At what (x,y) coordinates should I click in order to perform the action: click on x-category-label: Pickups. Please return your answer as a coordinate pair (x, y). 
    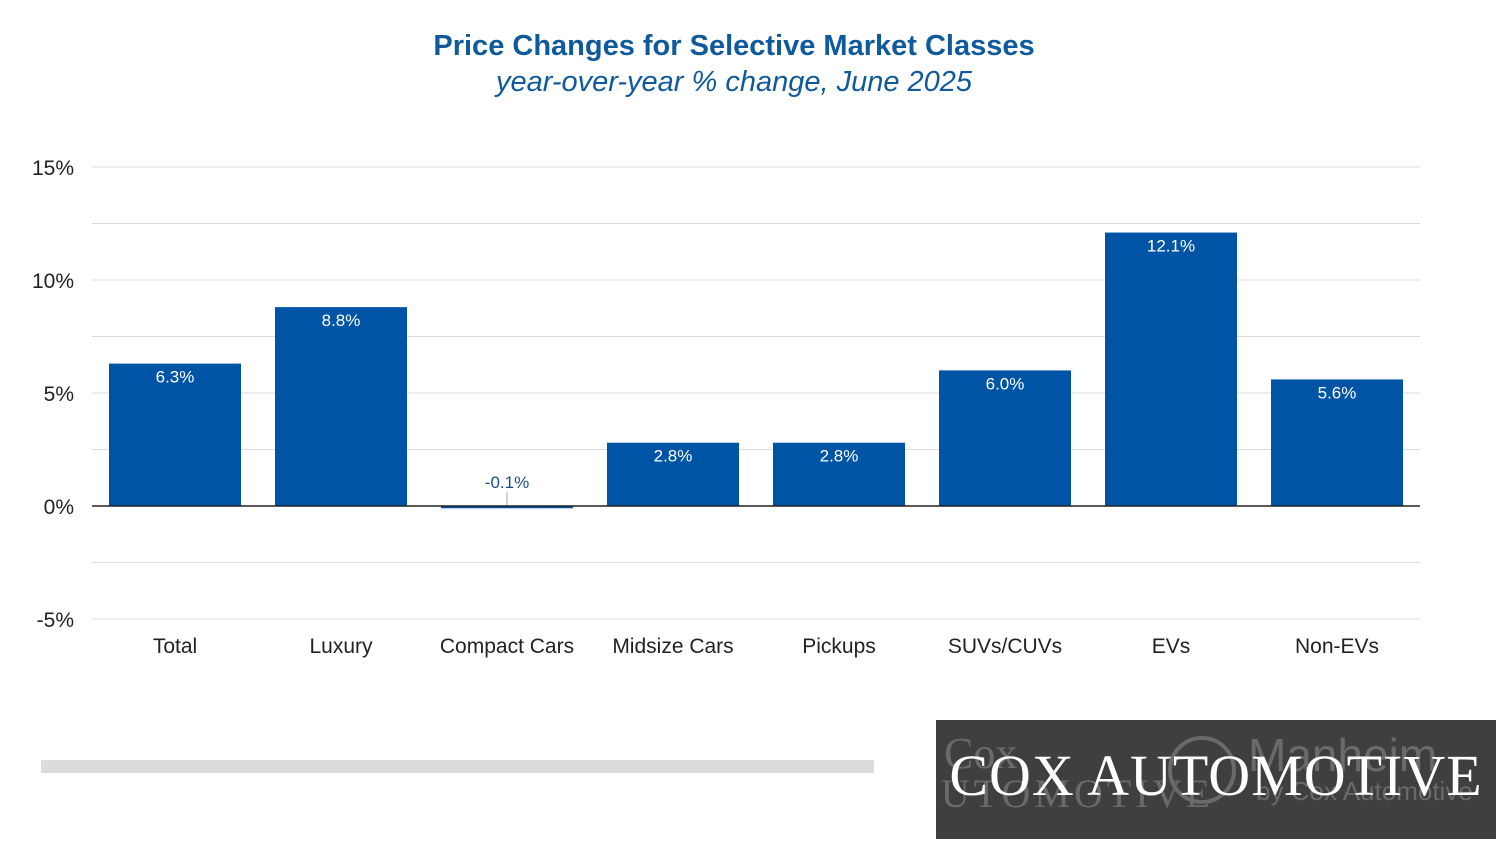
    Looking at the image, I should click on (839, 646).